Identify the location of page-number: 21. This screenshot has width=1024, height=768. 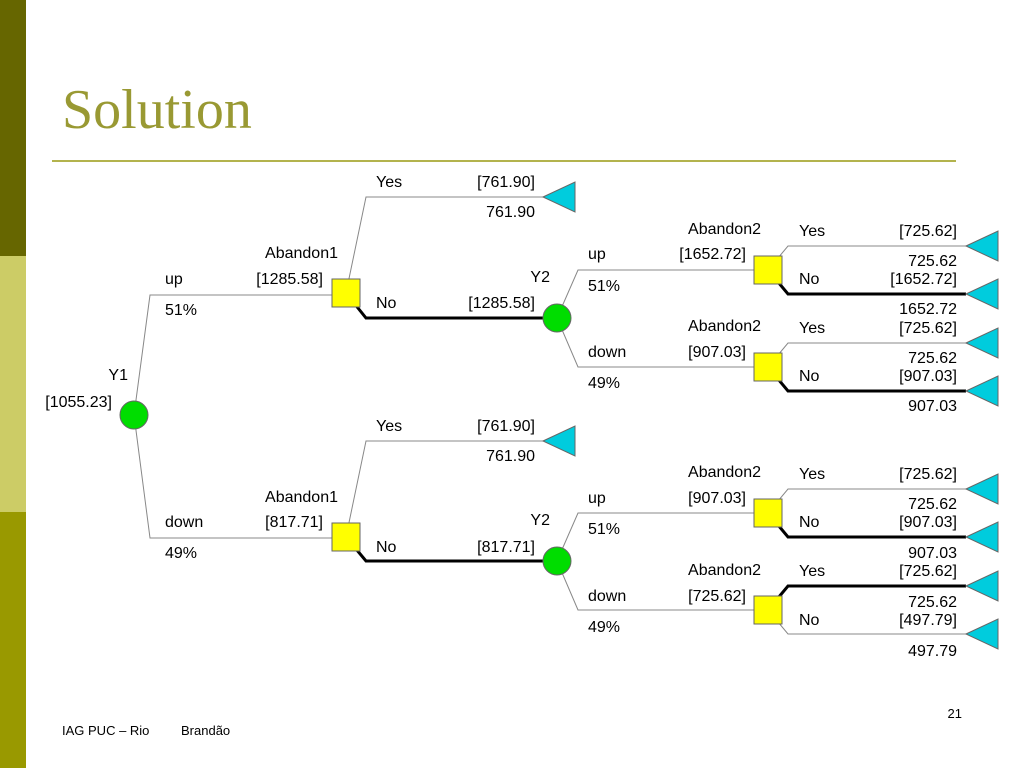
(954, 713).